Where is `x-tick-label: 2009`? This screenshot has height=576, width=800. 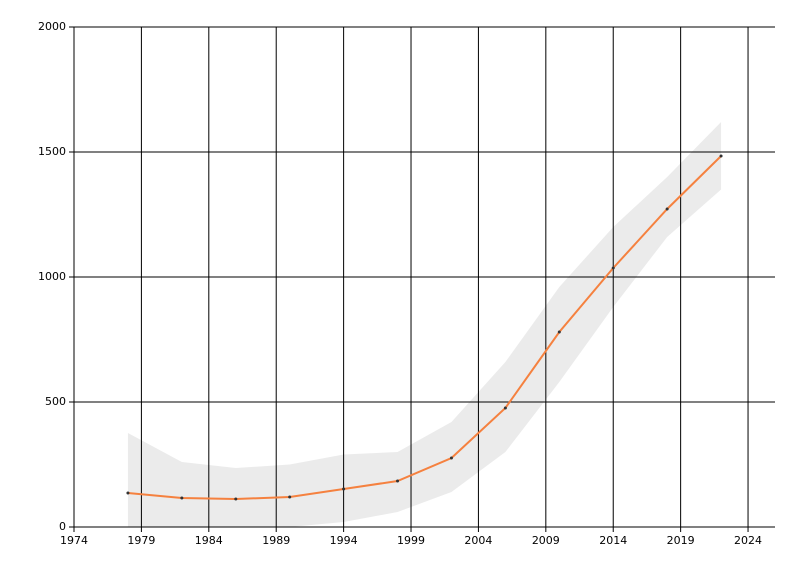
x-tick-label: 2009 is located at coordinates (546, 540).